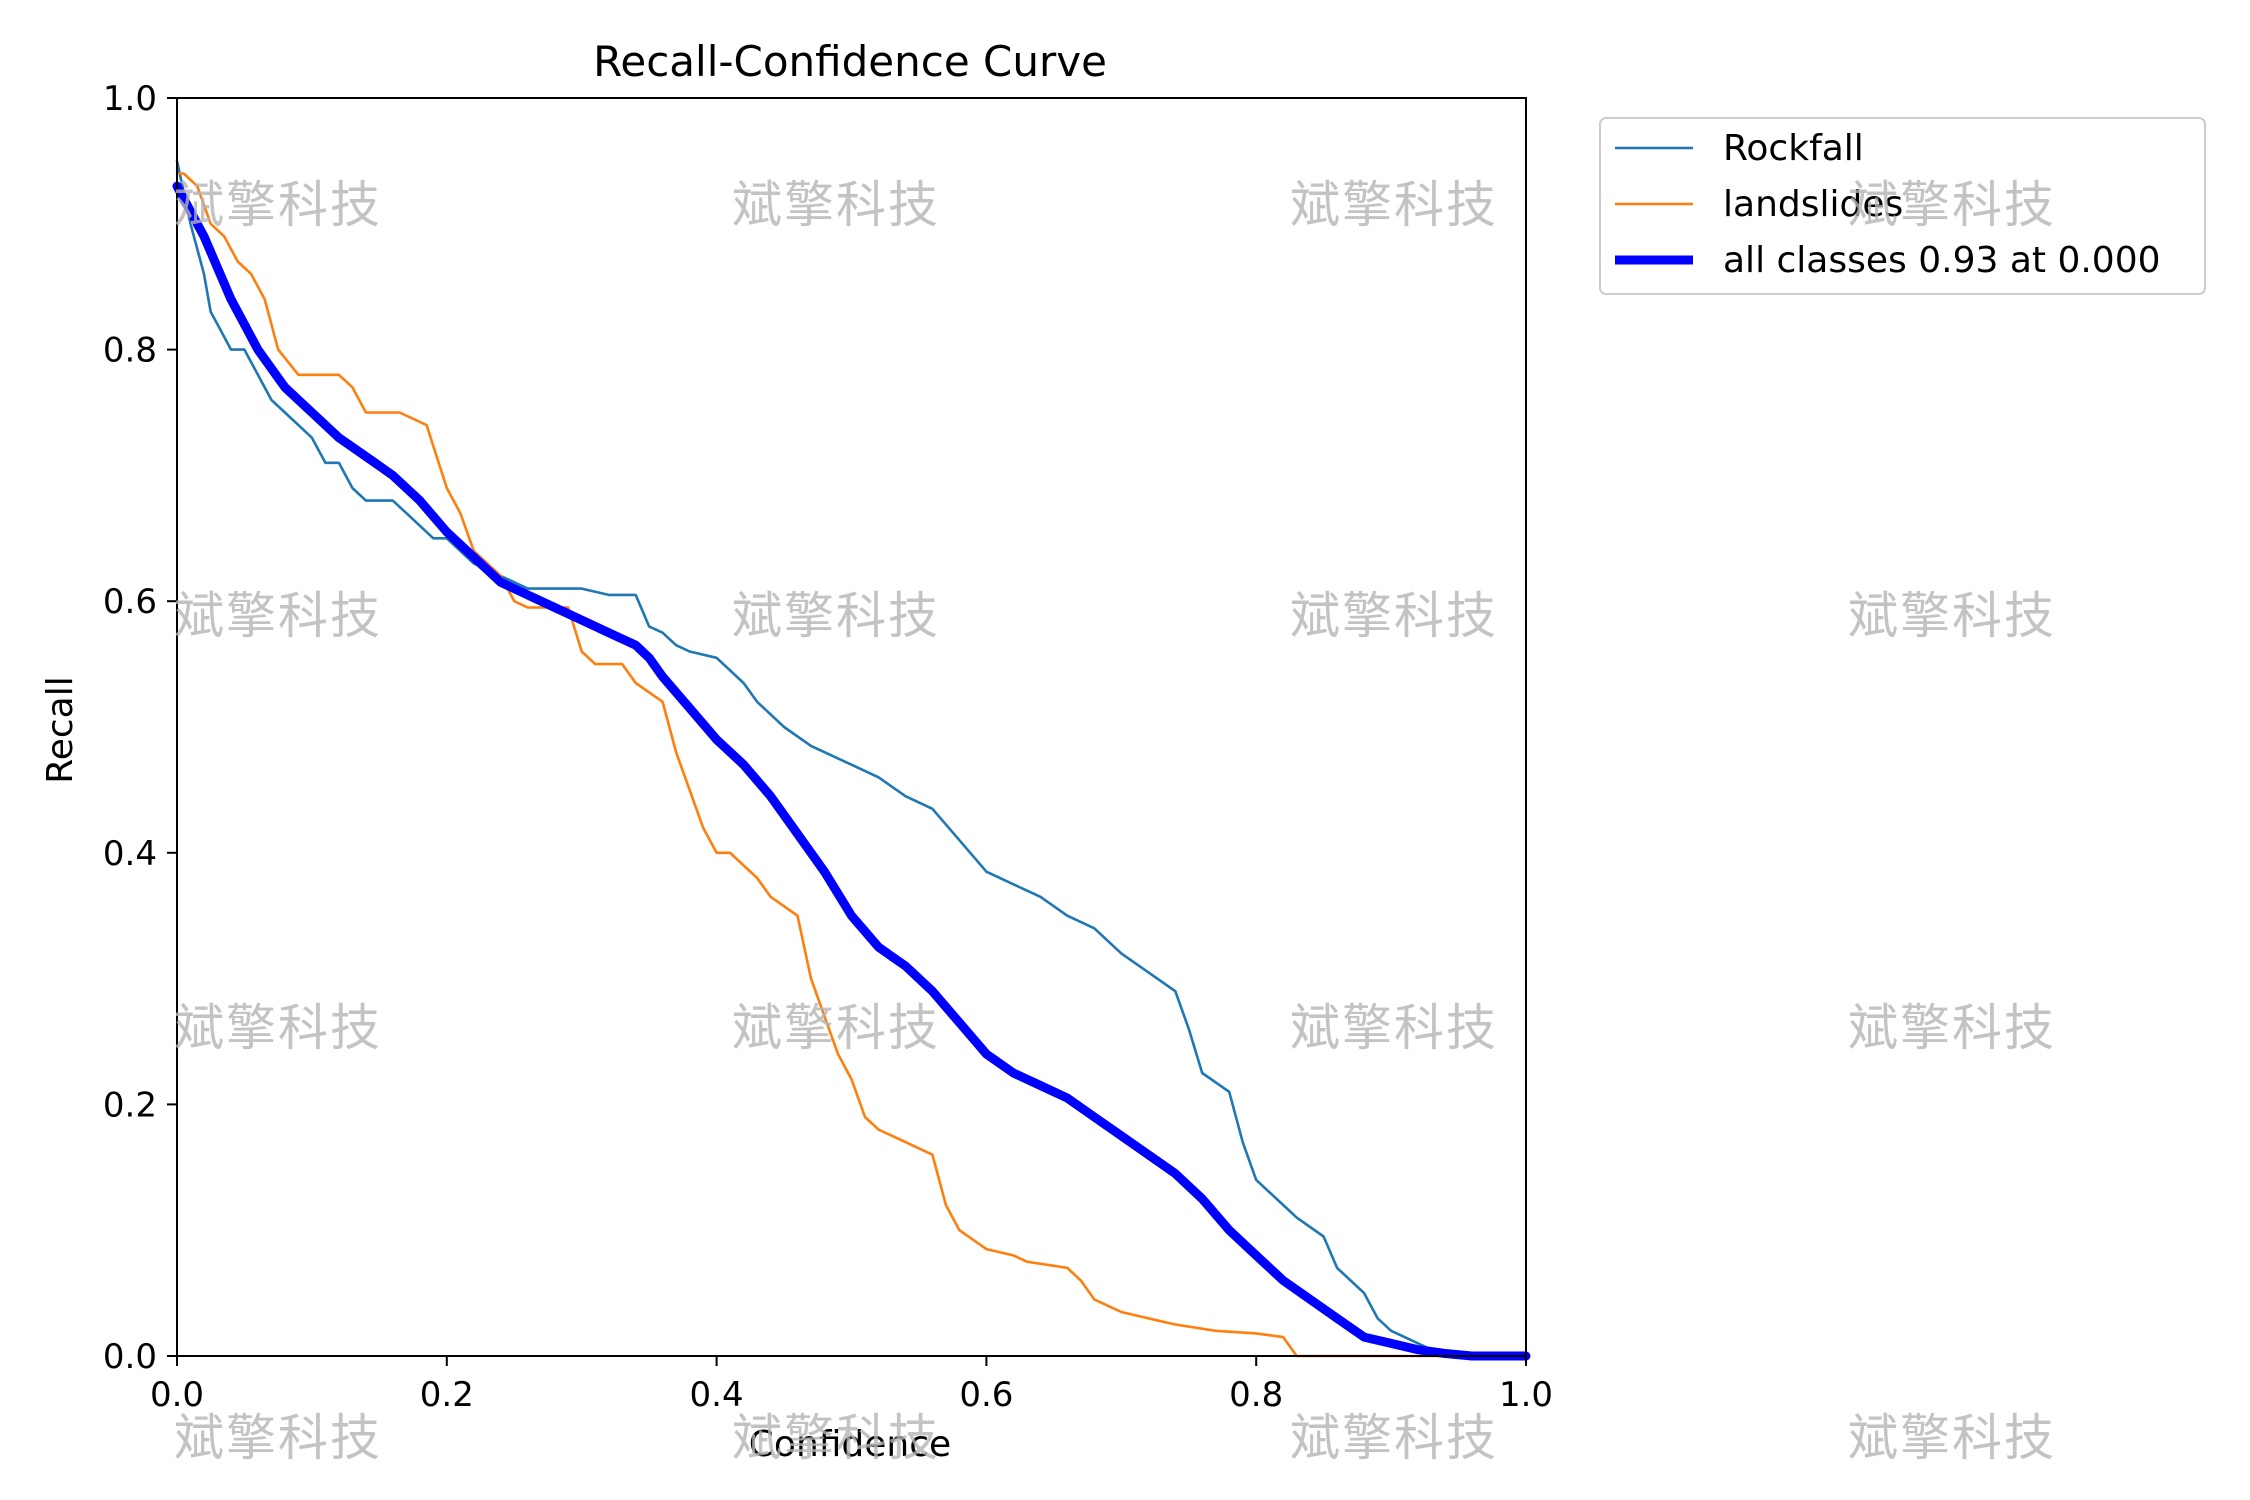 This screenshot has width=2250, height=1500. I want to click on x-tick-label: 0.4, so click(717, 1395).